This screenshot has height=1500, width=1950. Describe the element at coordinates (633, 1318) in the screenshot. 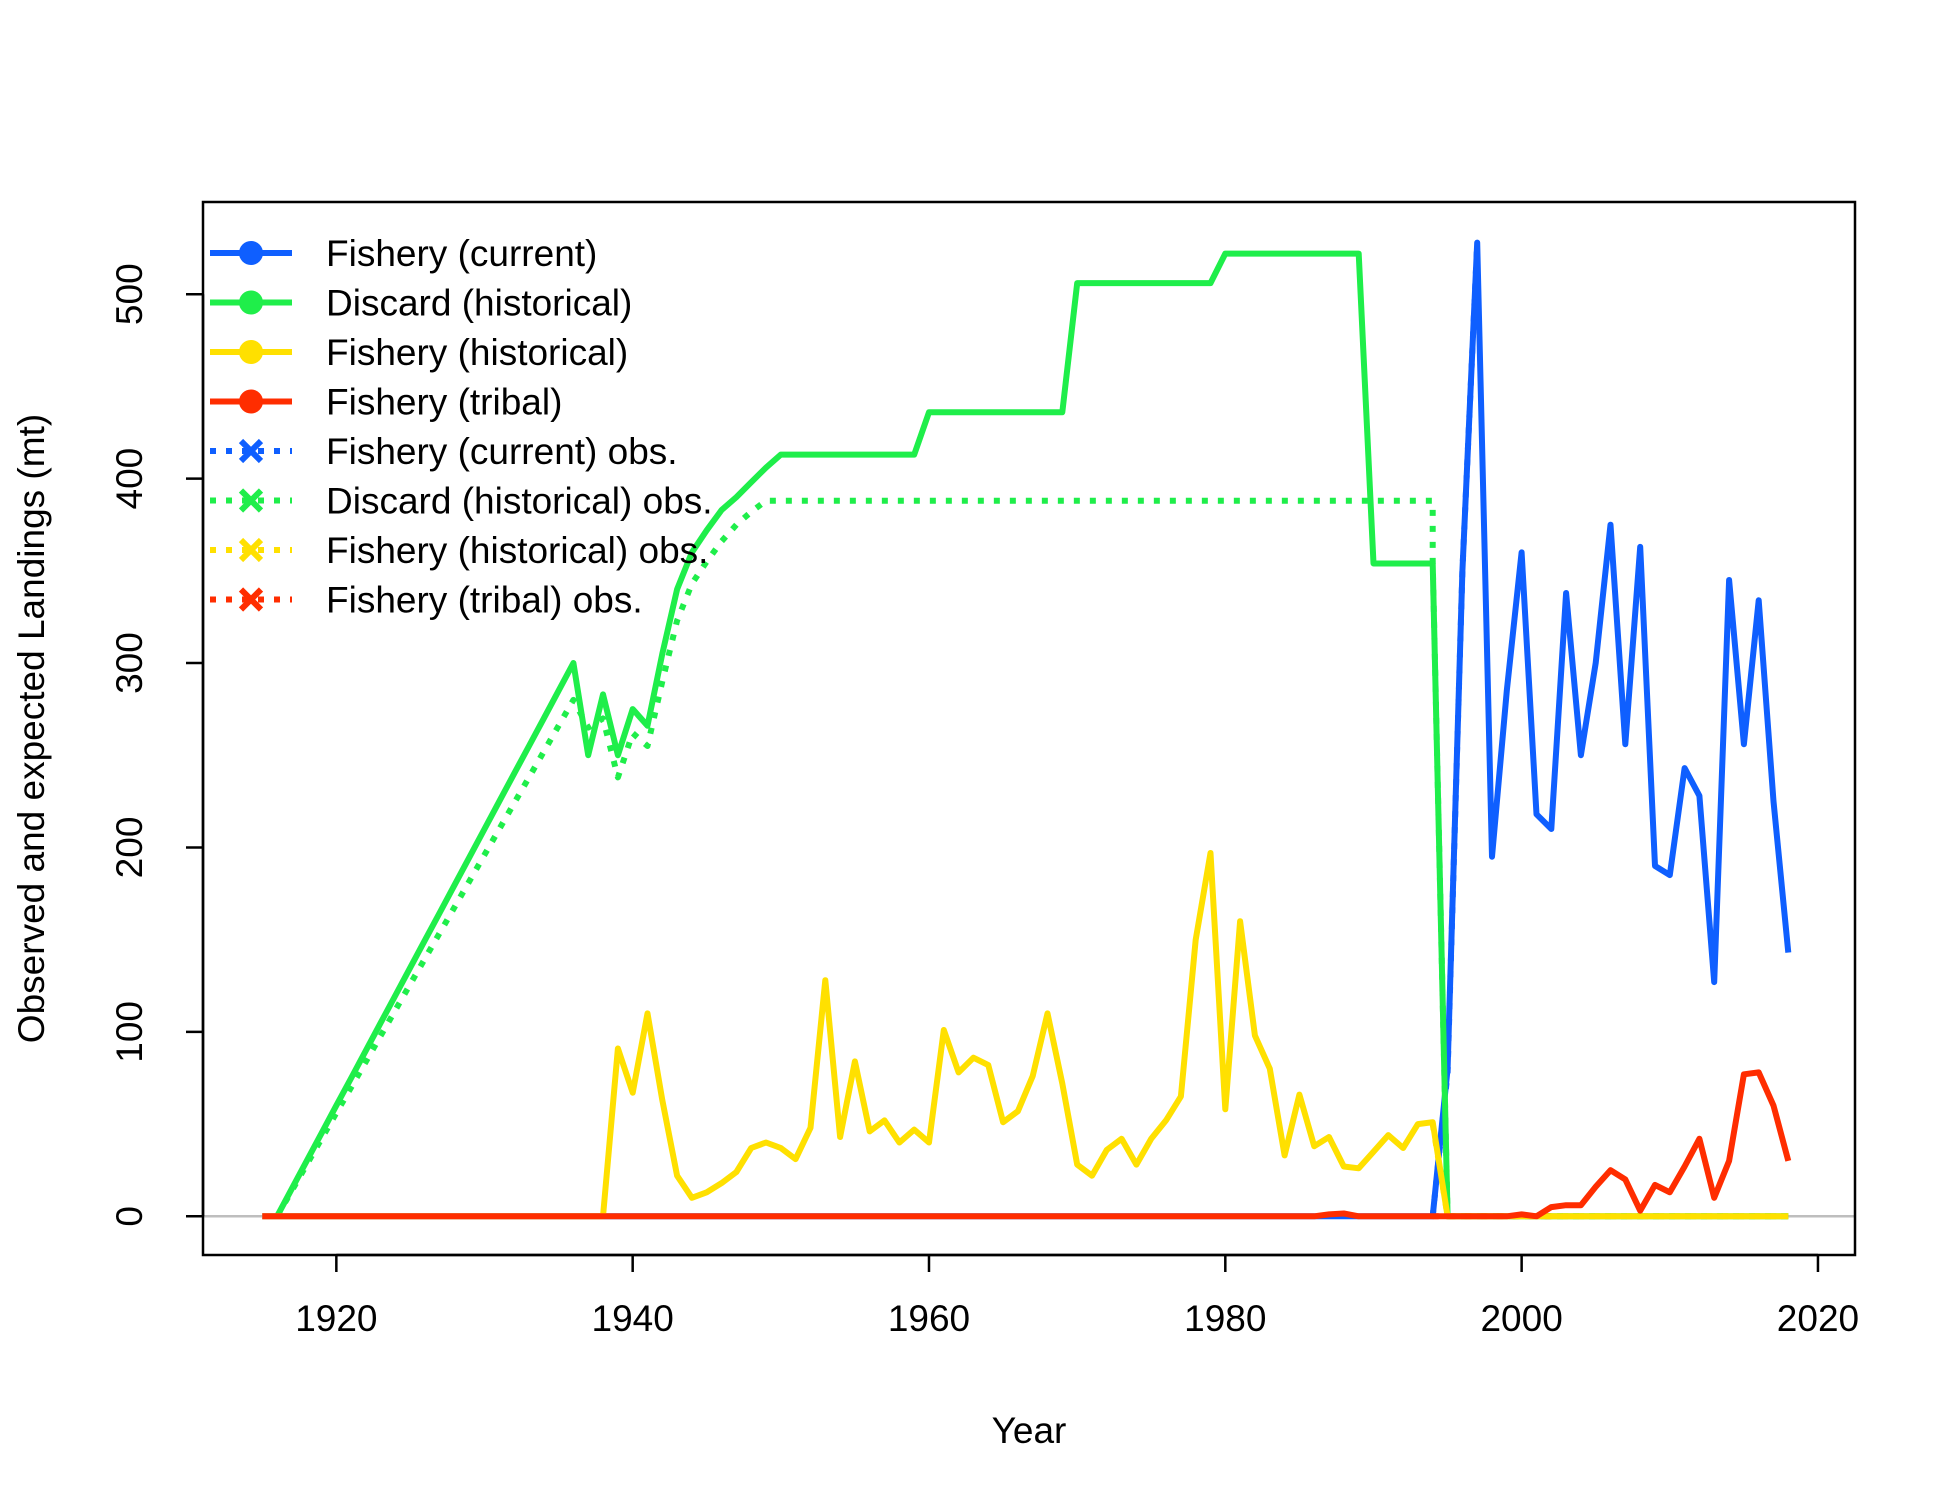

I see `x-tick-label: 1940` at that location.